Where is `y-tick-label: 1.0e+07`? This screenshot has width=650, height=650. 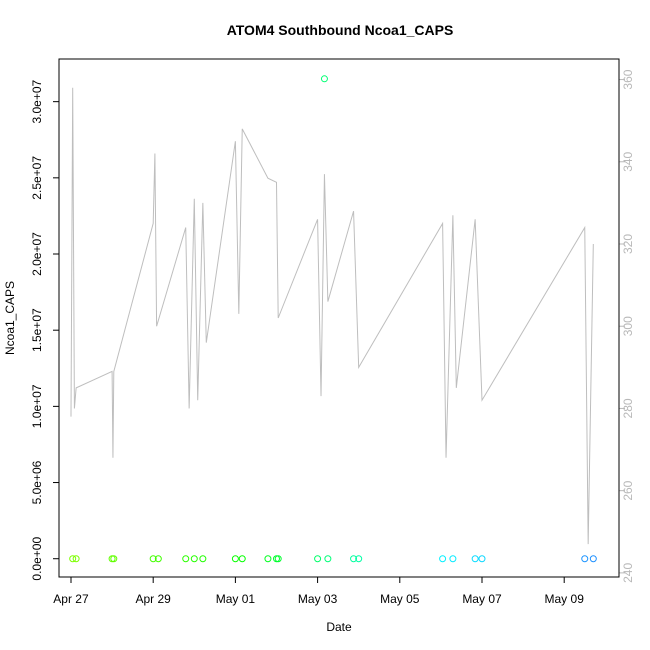
y-tick-label: 1.0e+07 is located at coordinates (37, 406).